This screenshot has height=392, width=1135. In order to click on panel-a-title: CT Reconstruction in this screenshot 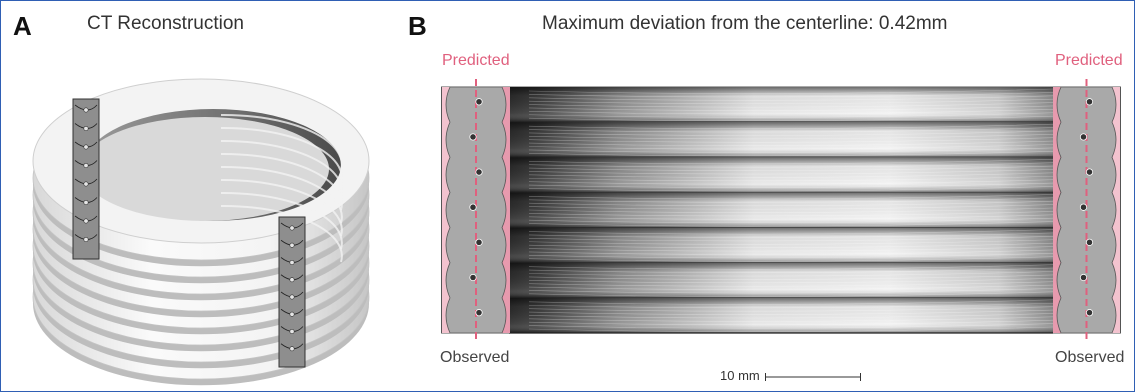, I will do `click(165, 23)`.